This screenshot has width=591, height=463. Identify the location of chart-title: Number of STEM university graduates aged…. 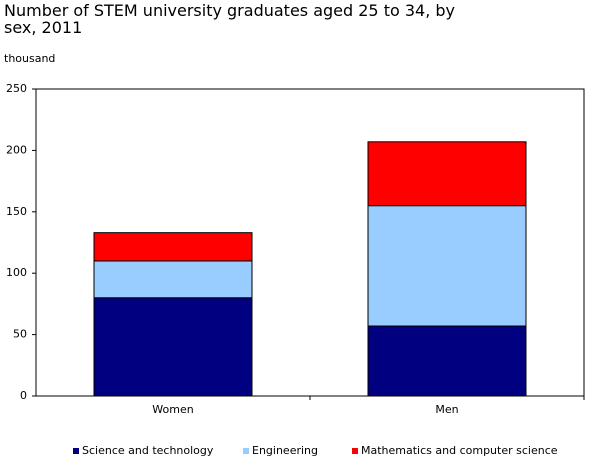
(229, 19).